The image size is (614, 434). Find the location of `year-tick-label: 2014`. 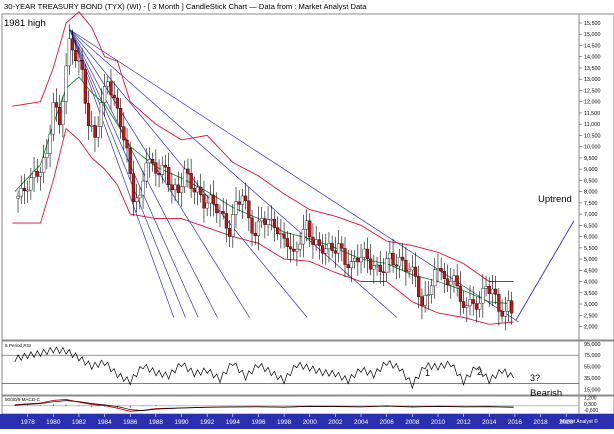

year-tick-label: 2014 is located at coordinates (489, 422).